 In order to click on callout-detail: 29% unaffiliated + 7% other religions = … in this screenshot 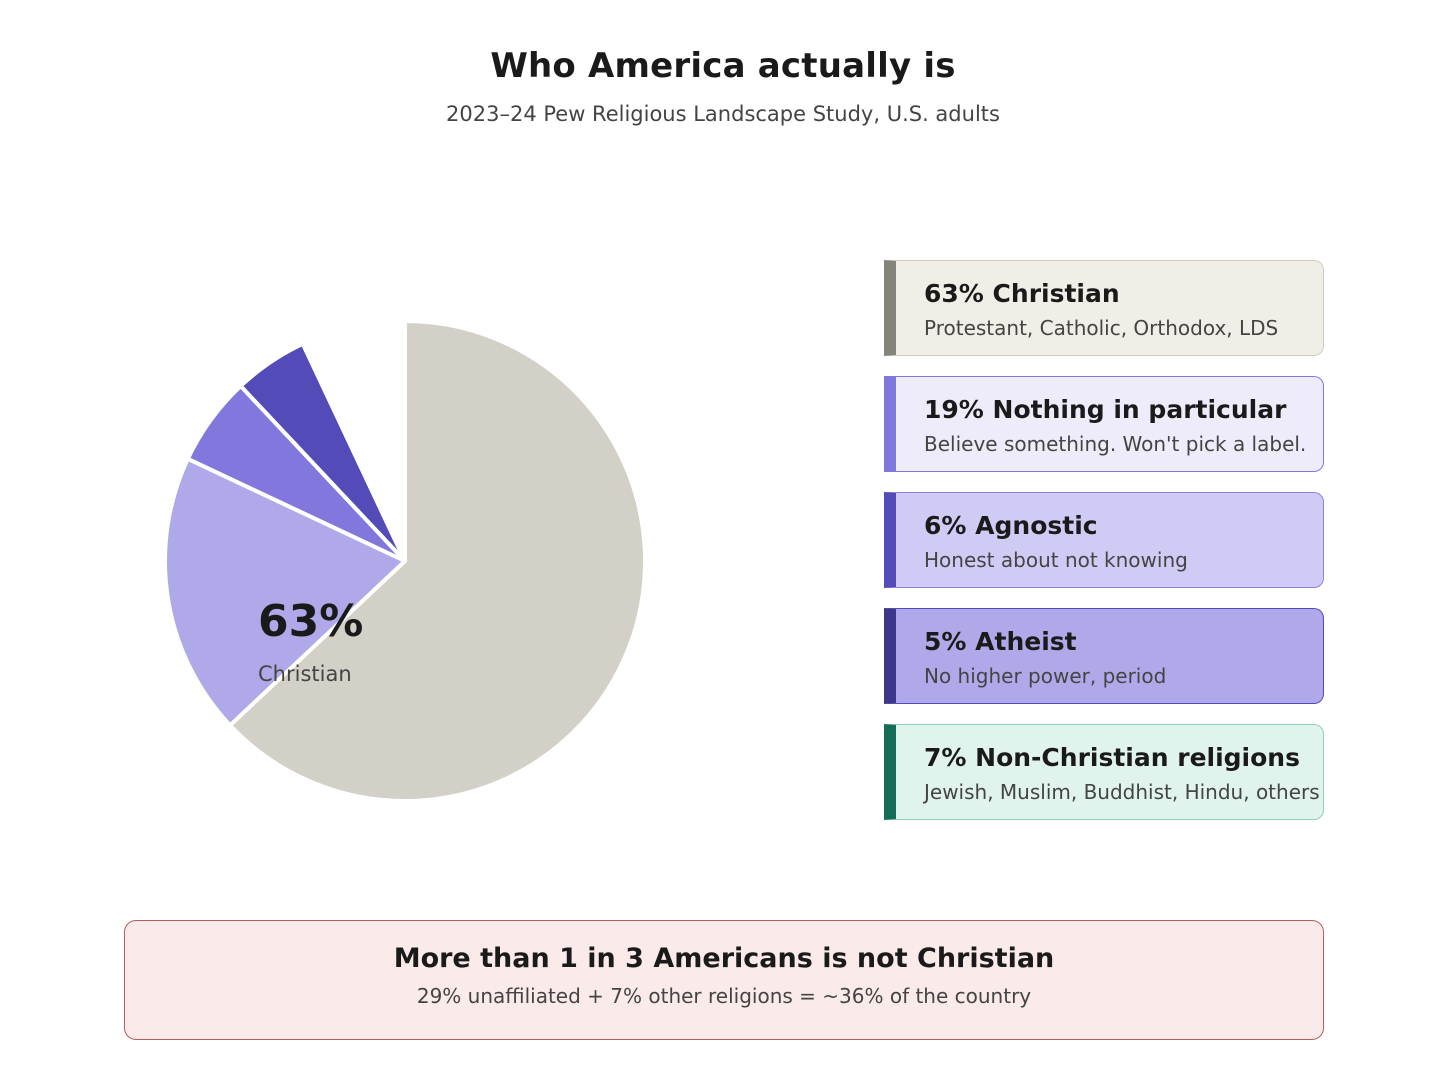, I will do `click(724, 996)`.